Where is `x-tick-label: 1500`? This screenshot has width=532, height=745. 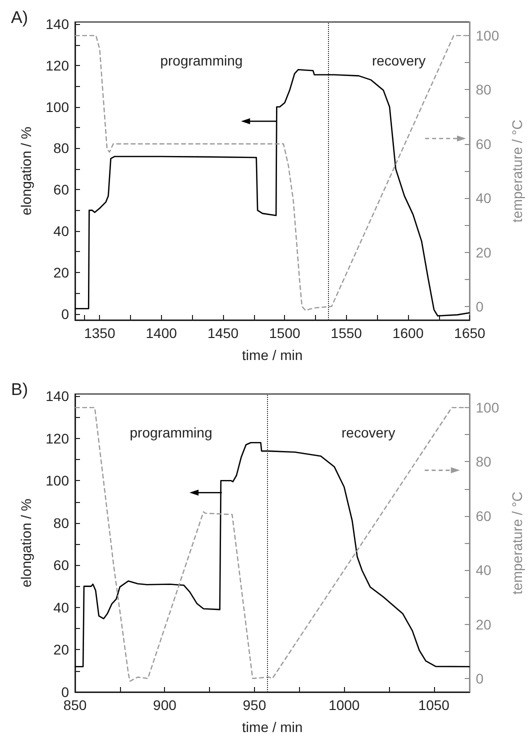
x-tick-label: 1500 is located at coordinates (284, 333).